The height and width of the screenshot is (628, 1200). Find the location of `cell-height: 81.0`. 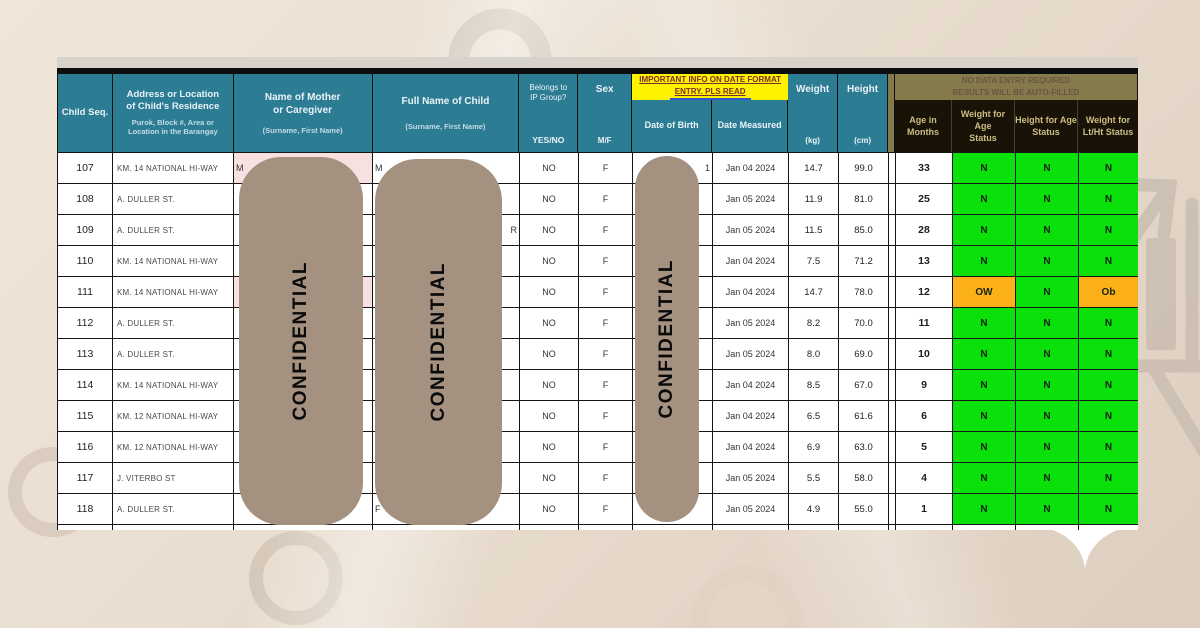

cell-height: 81.0 is located at coordinates (863, 199).